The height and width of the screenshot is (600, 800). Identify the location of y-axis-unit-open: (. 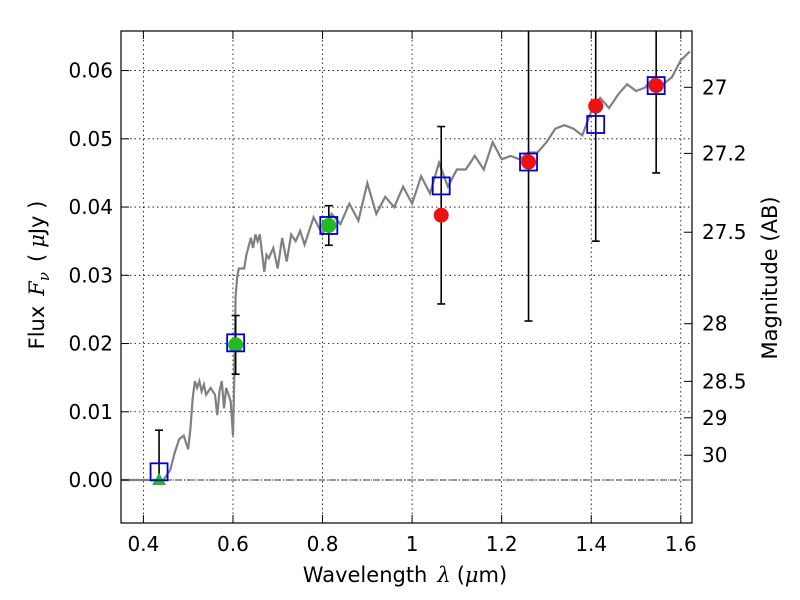
(37, 258).